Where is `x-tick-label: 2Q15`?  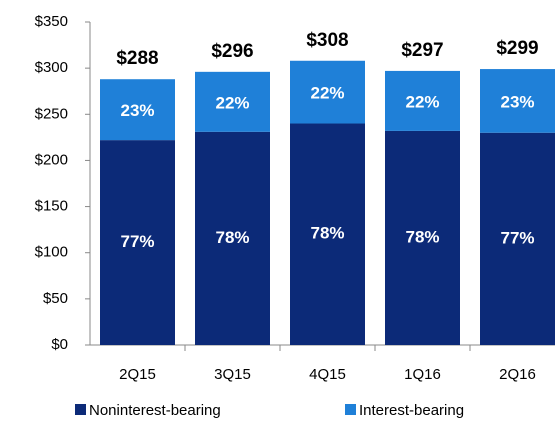
x-tick-label: 2Q15 is located at coordinates (137, 374).